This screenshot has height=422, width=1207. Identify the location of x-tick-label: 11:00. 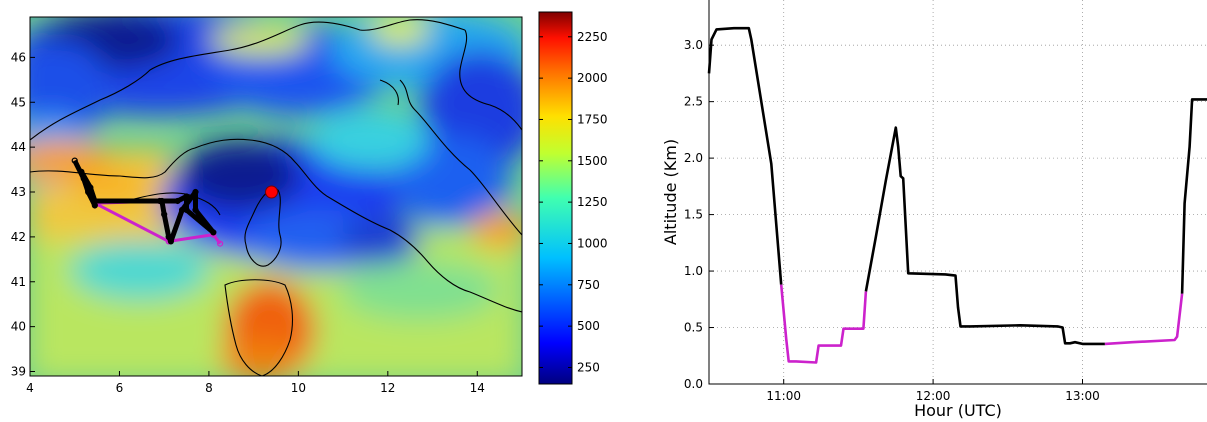
(783, 396).